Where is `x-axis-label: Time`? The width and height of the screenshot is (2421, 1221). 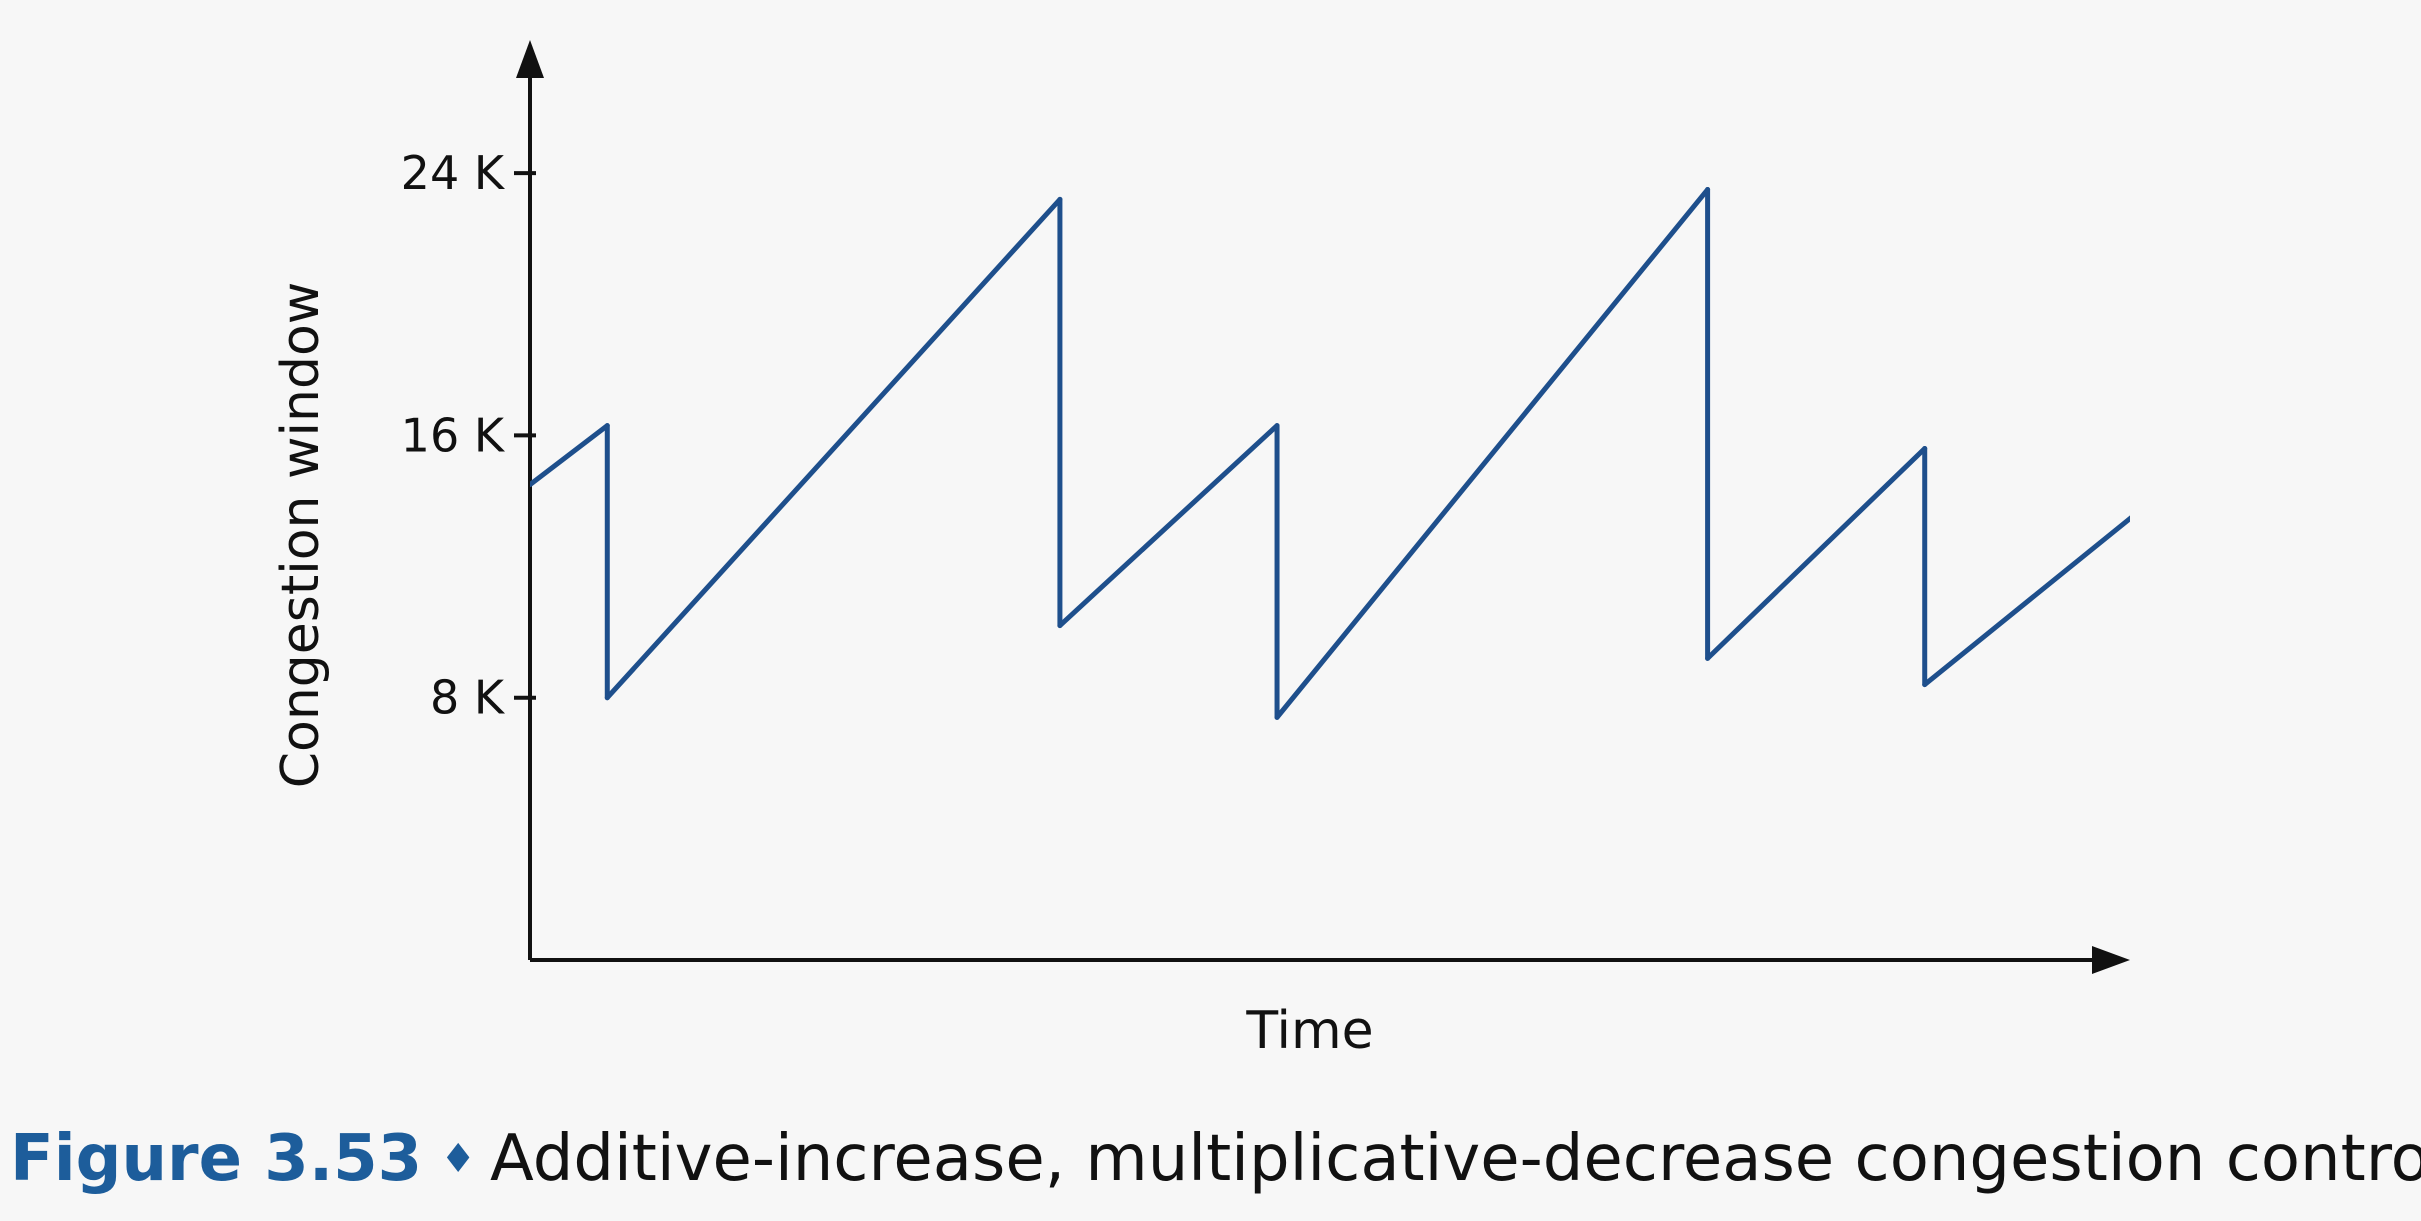
x-axis-label: Time is located at coordinates (1309, 1031).